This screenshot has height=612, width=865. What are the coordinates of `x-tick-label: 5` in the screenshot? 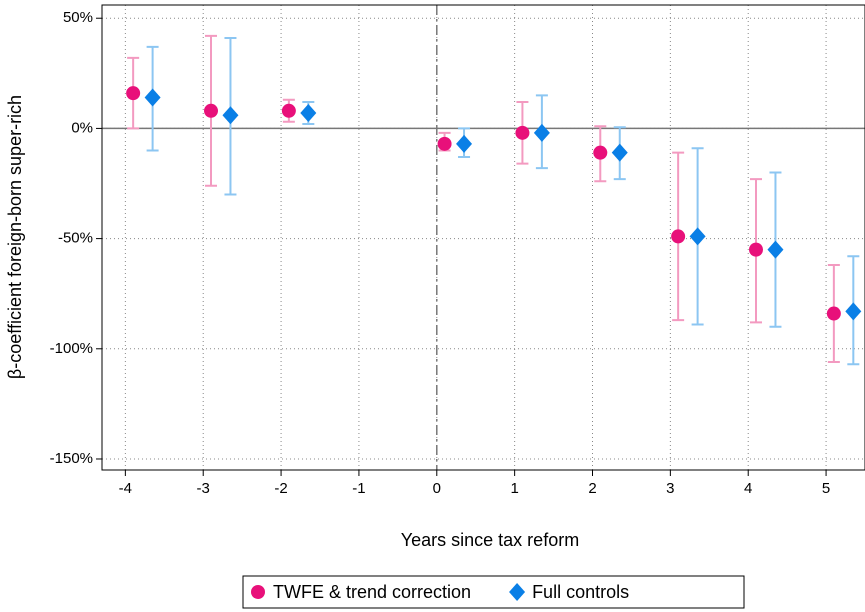 It's located at (826, 488).